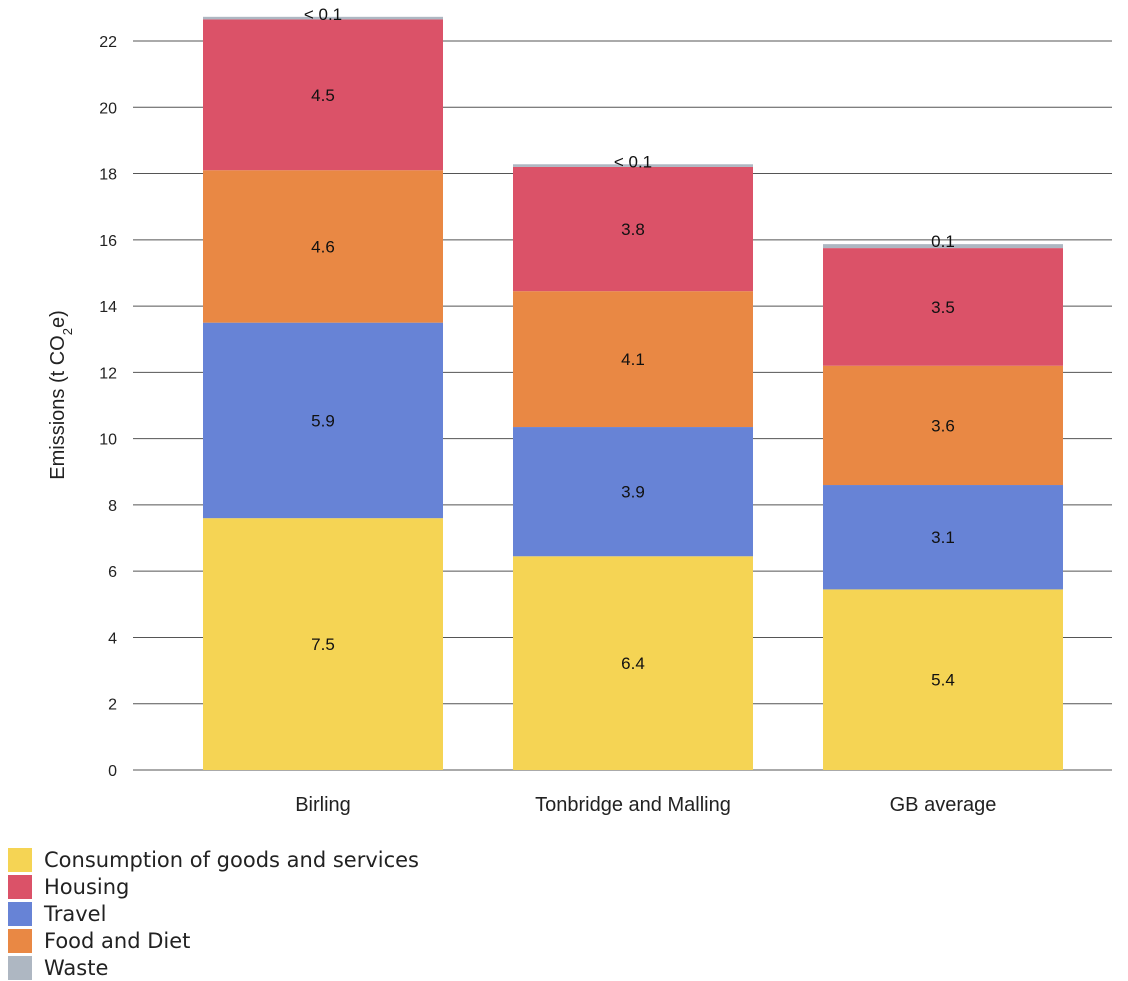 The height and width of the screenshot is (981, 1128). What do you see at coordinates (112, 771) in the screenshot?
I see `y-tick-label-0: 0` at bounding box center [112, 771].